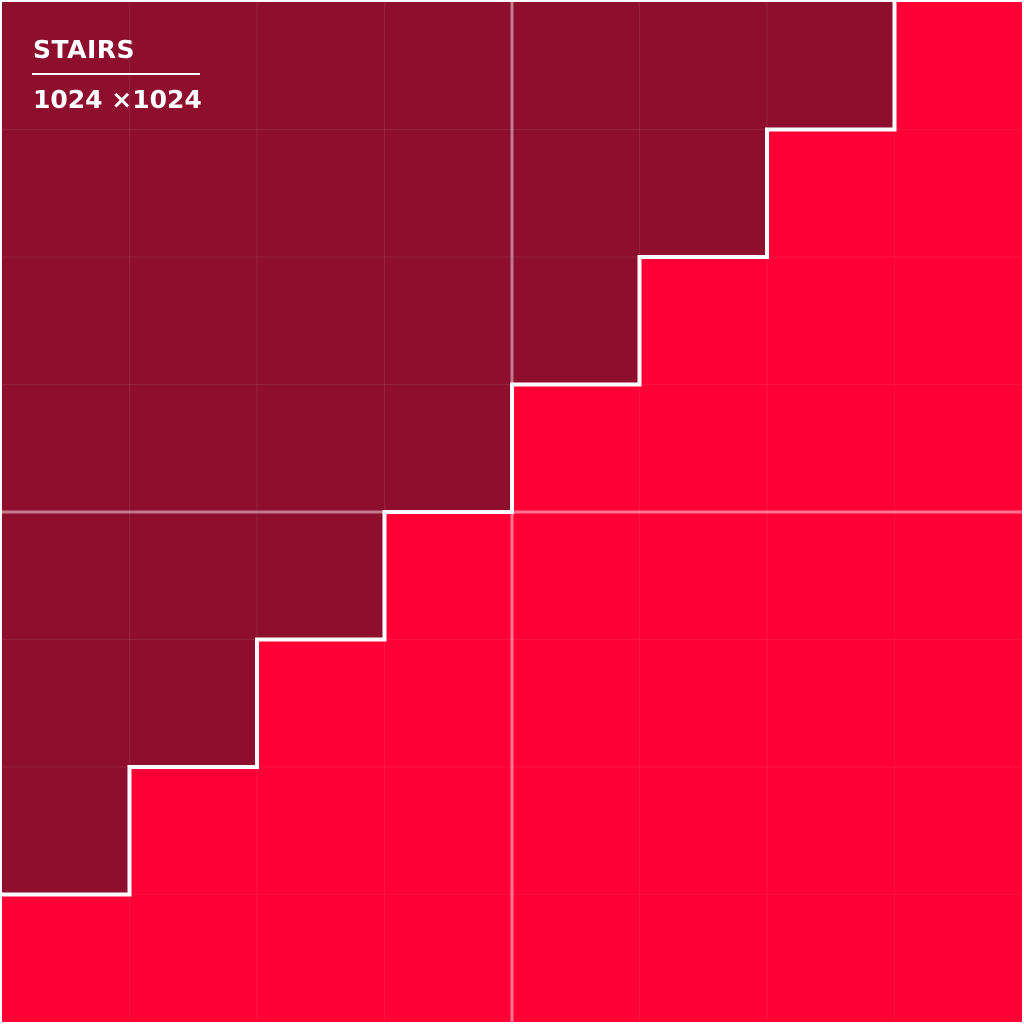  I want to click on title-block: STAIRS 1024 ×1024, so click(117, 75).